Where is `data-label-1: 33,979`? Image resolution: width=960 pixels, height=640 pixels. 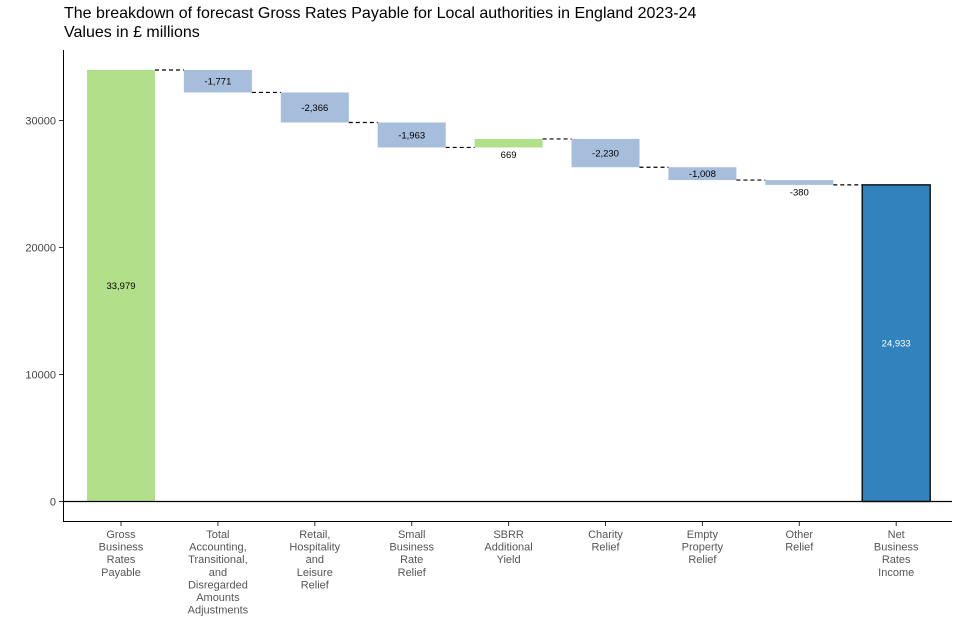
data-label-1: 33,979 is located at coordinates (120, 286).